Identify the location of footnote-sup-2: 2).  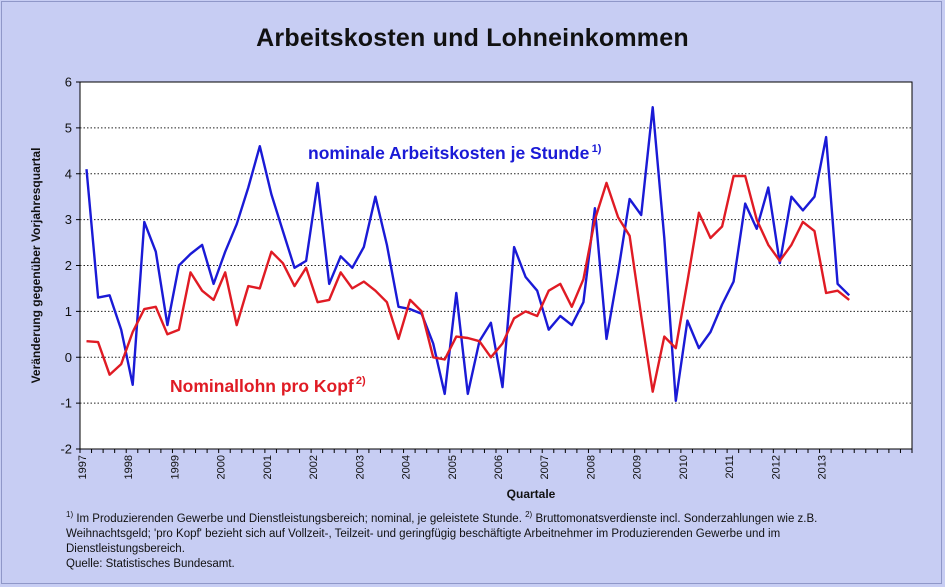
(529, 514).